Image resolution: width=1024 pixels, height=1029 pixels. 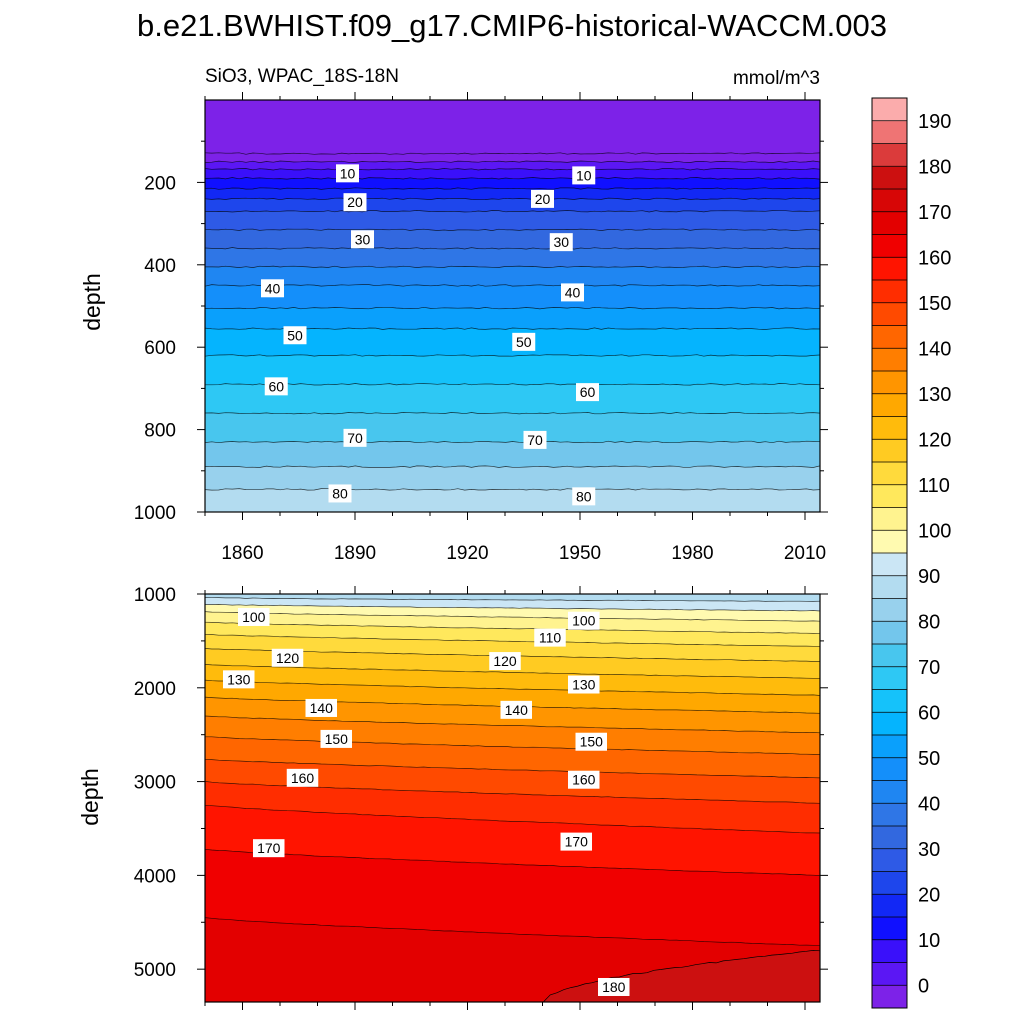 I want to click on contour-label-text: 80, so click(x=584, y=496).